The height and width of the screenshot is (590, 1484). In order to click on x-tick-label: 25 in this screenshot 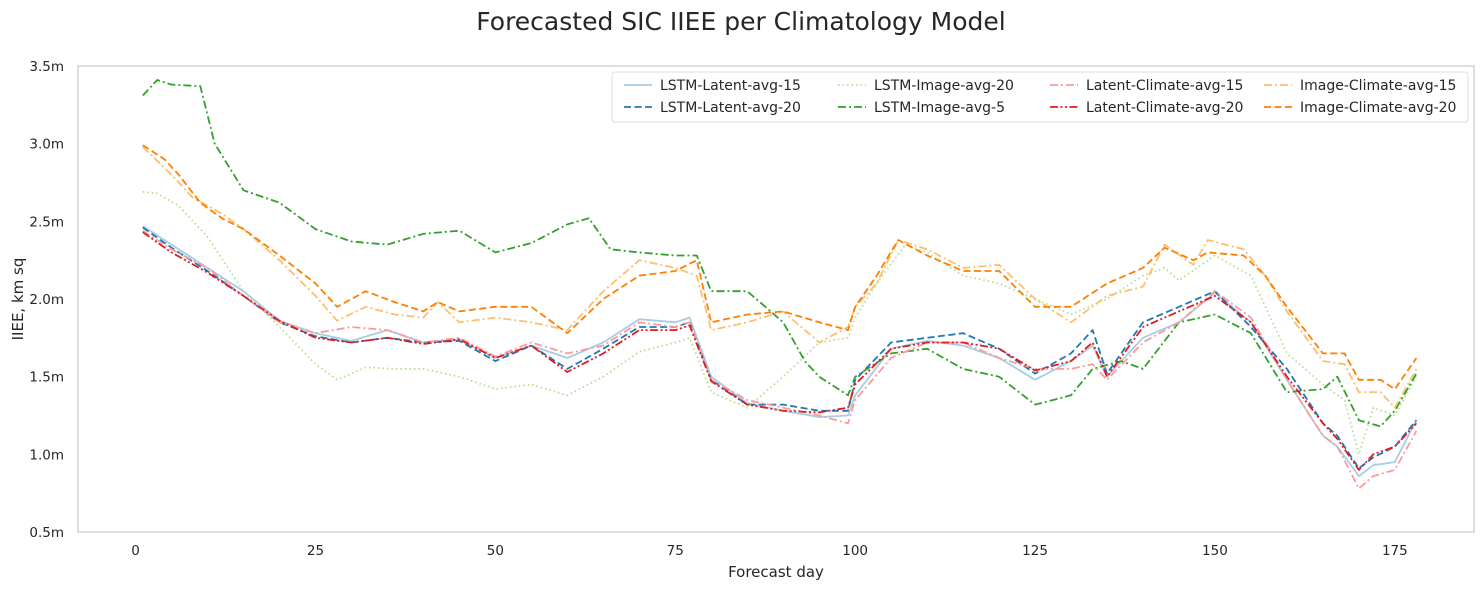, I will do `click(315, 551)`.